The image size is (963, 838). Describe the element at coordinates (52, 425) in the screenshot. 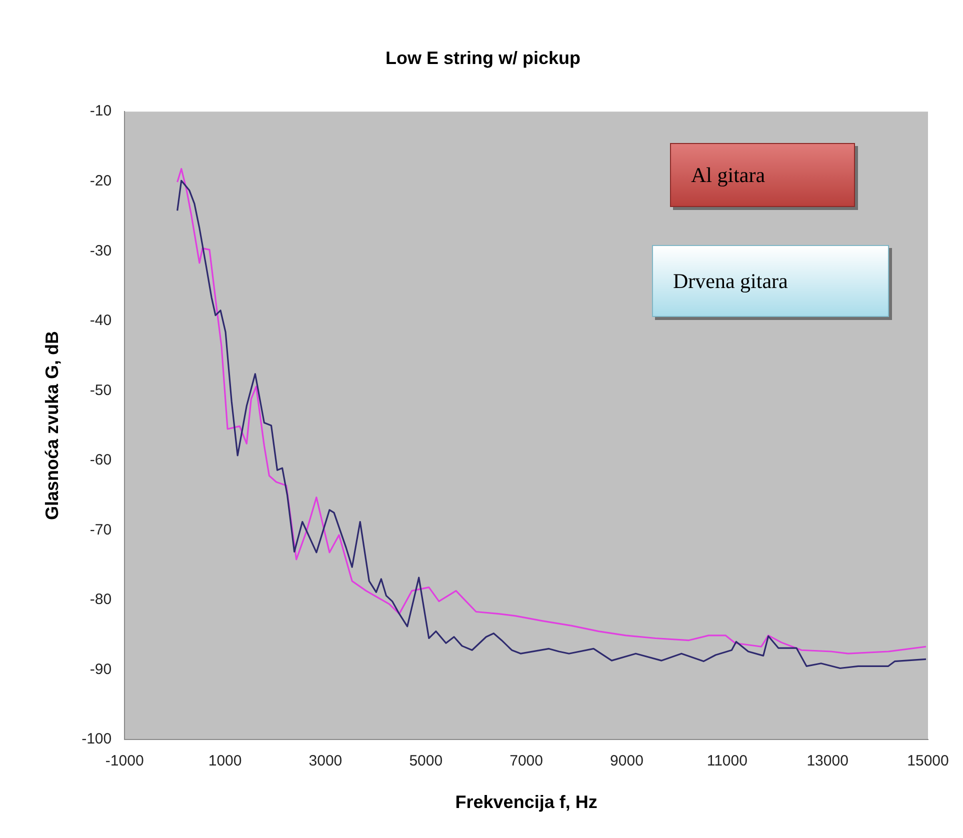

I see `y-axis-title: Glasnoća zvuka G, dB` at that location.